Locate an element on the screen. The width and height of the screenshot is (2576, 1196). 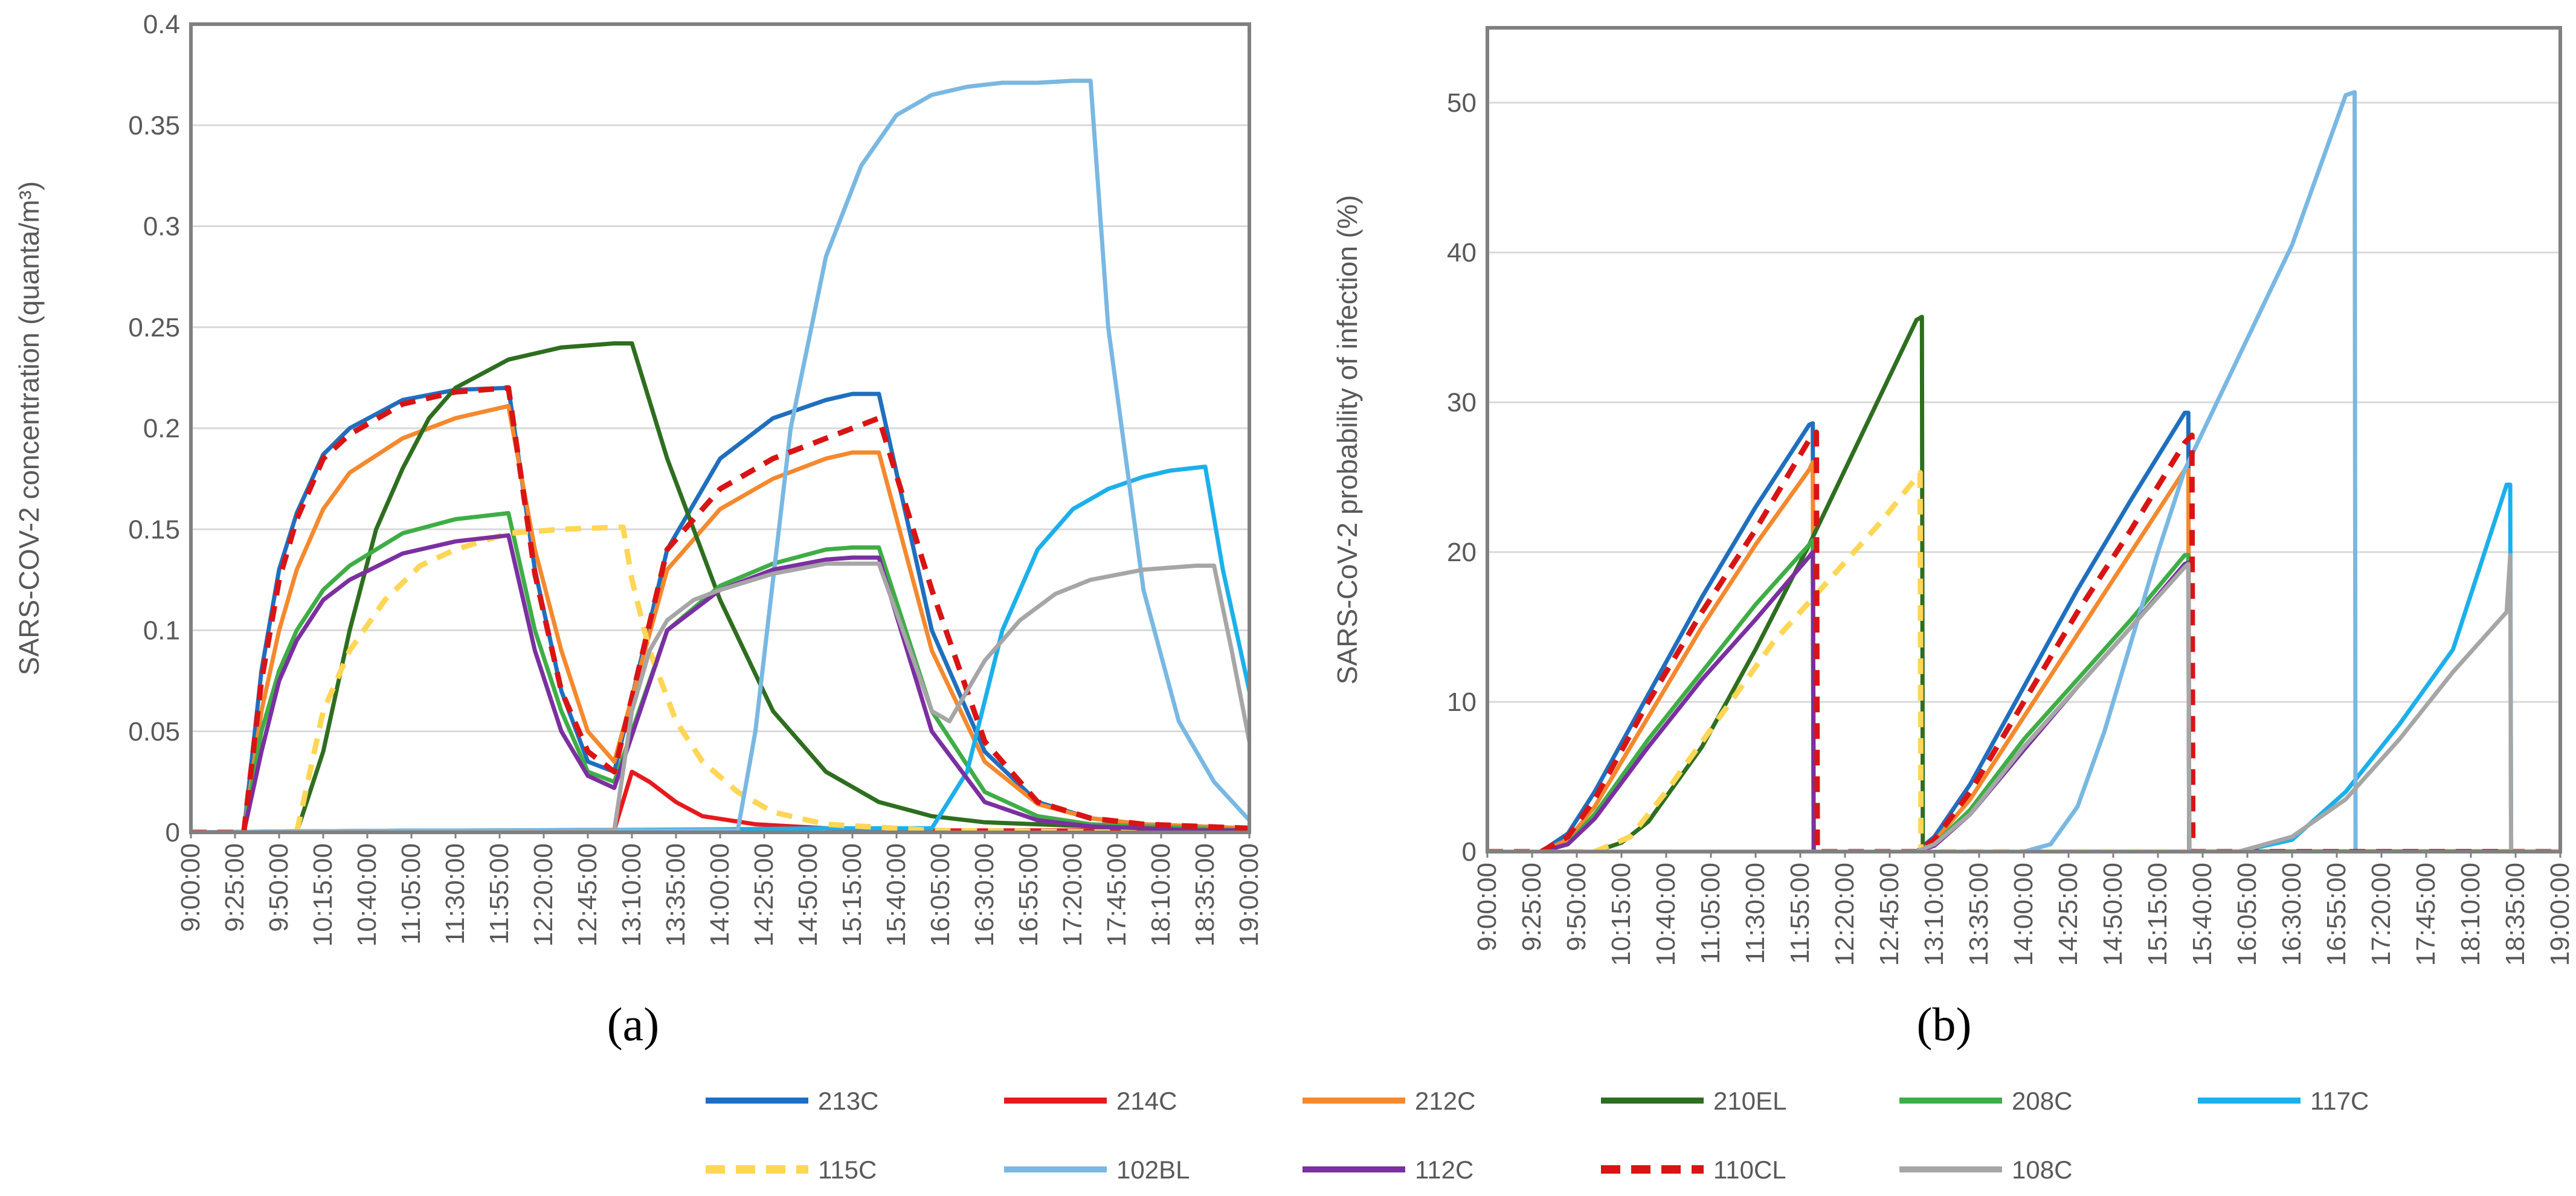
y-axis-label: SARS-CoV-2 probability of infection (%) is located at coordinates (1347, 439).